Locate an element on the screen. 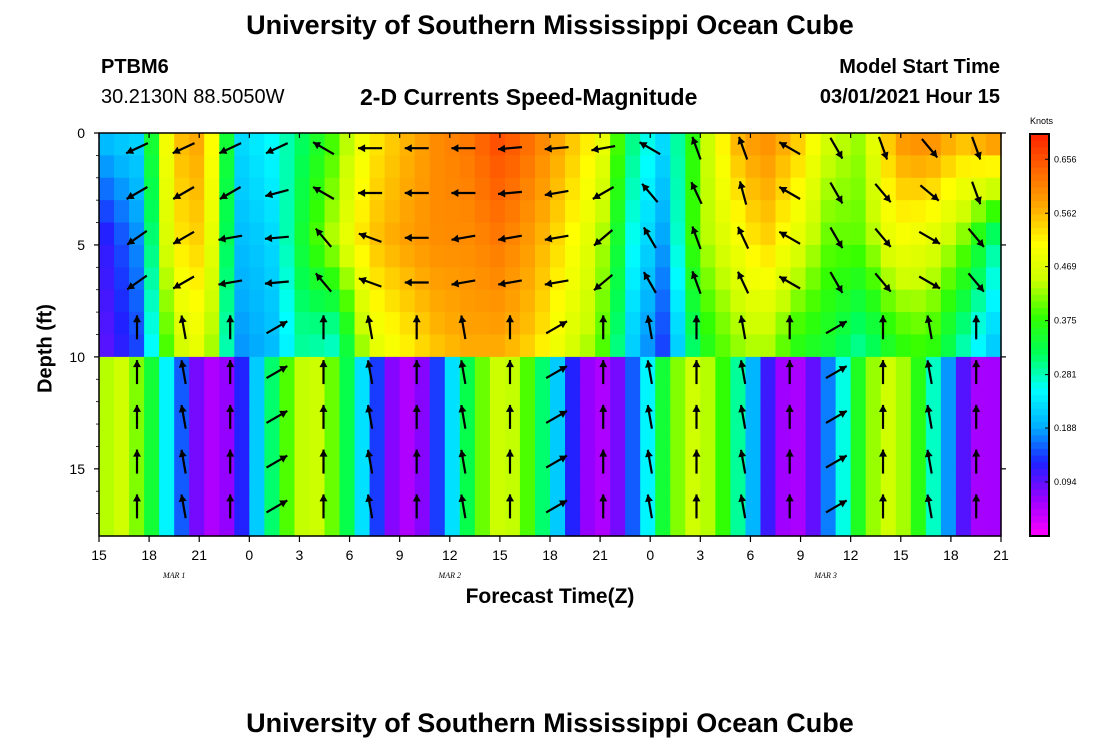  x-tick-label: 6 is located at coordinates (751, 555).